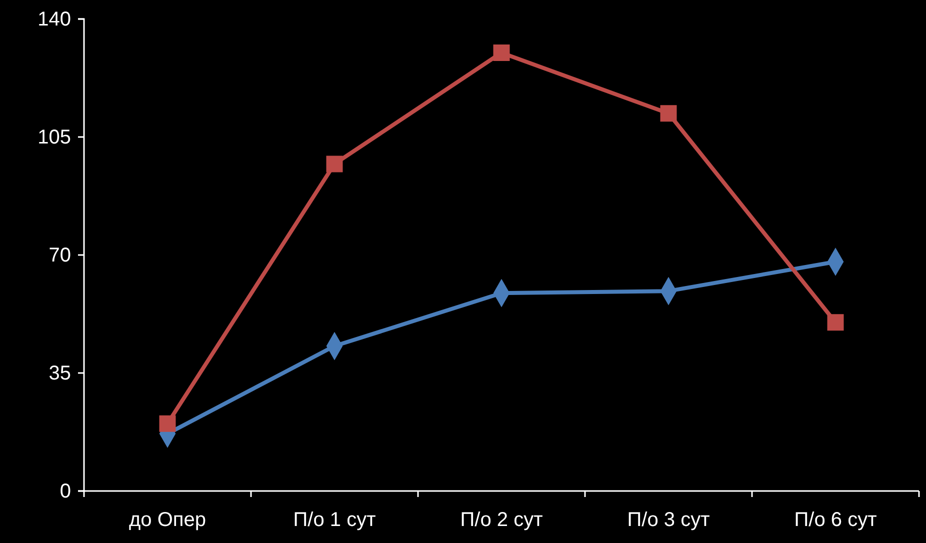 This screenshot has width=926, height=543. Describe the element at coordinates (501, 520) in the screenshot. I see `x-tick-label: П/о 2 сут` at that location.